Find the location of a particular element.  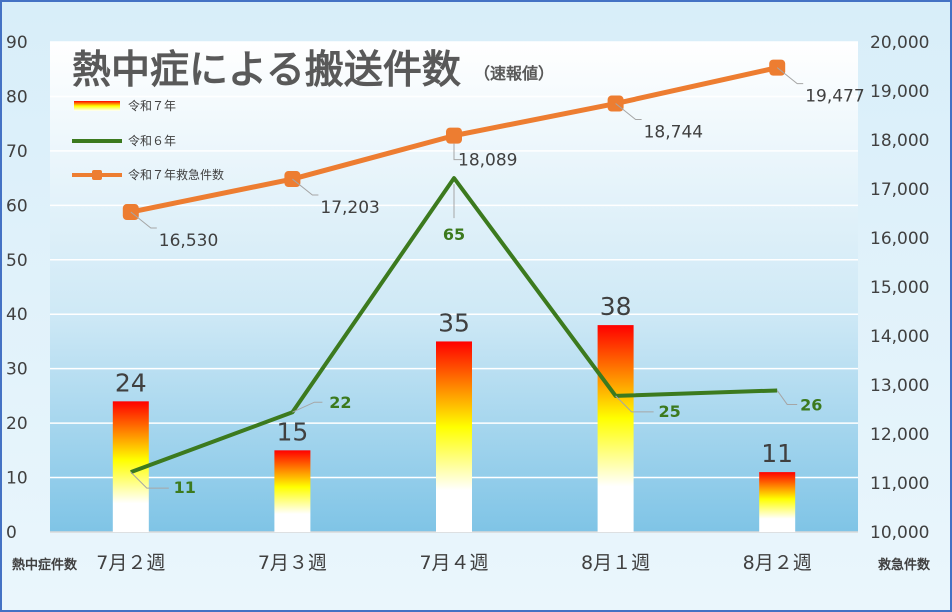

bar-value-label: 24 is located at coordinates (131, 382).